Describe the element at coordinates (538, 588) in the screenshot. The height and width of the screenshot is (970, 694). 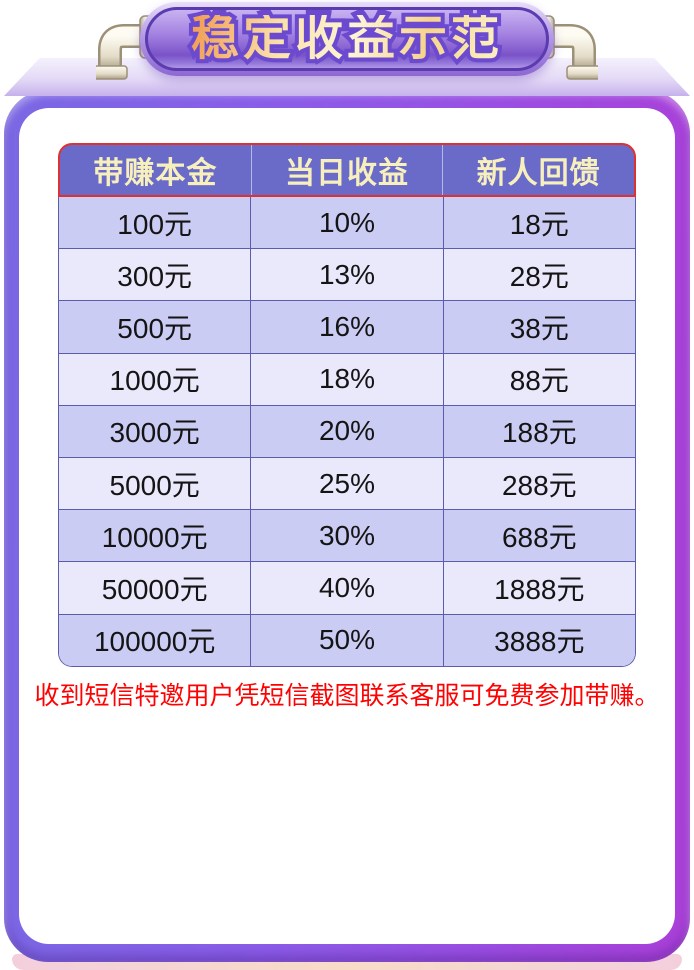
I see `cell-bonus: 1888元` at that location.